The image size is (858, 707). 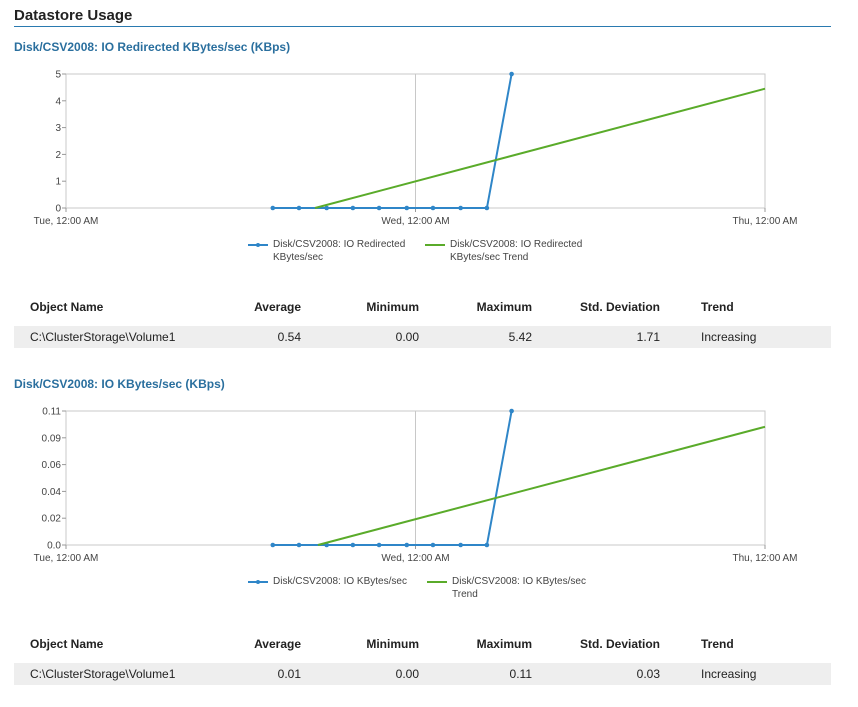 What do you see at coordinates (519, 588) in the screenshot?
I see `legend-label: Disk/CSV2008: IO KBytes/sec Trend` at bounding box center [519, 588].